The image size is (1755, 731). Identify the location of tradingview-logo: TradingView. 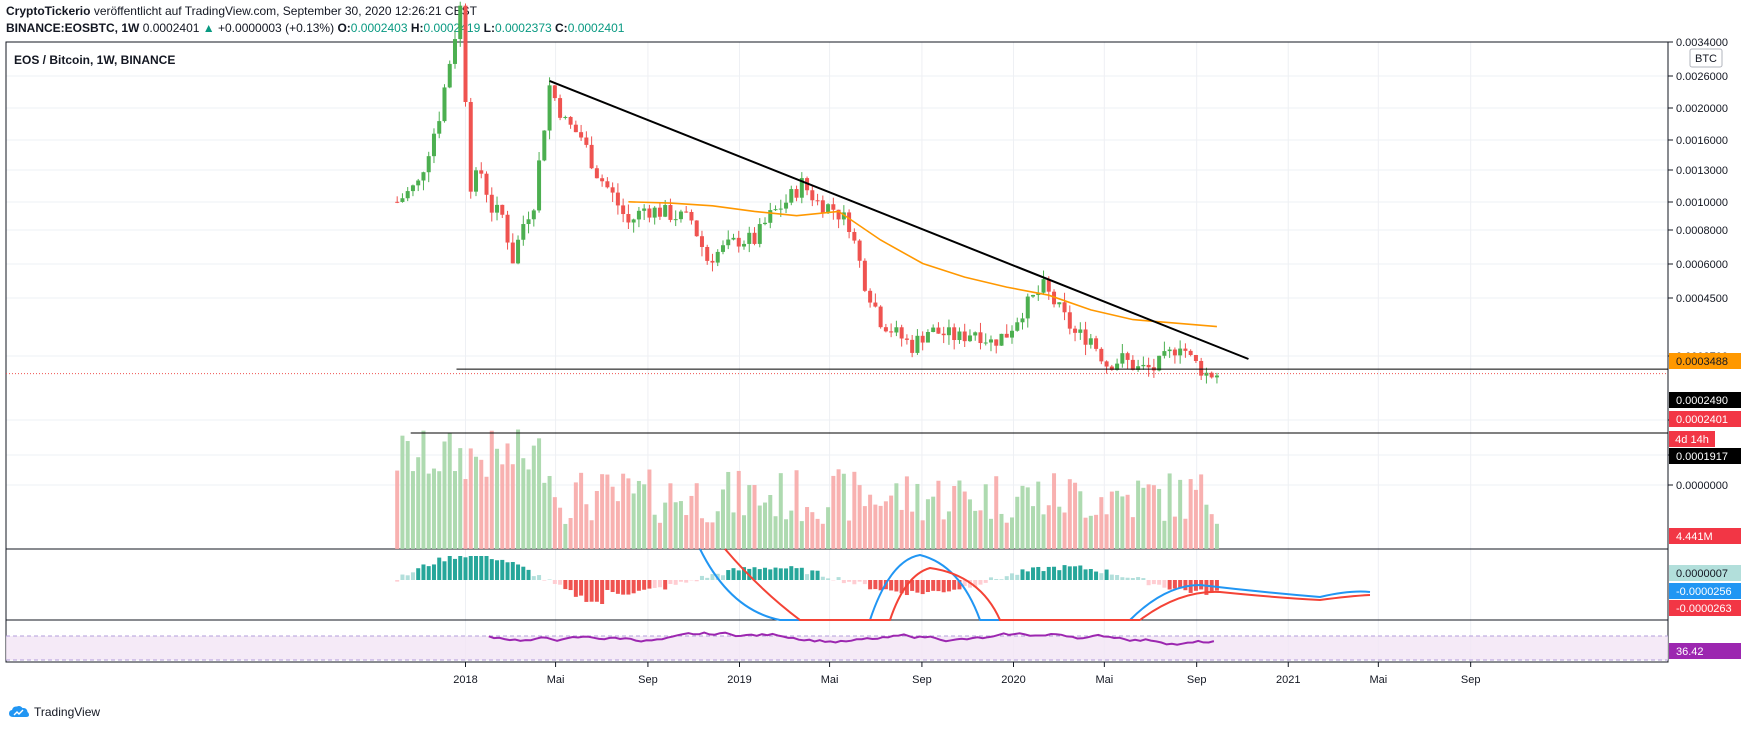
(54, 712).